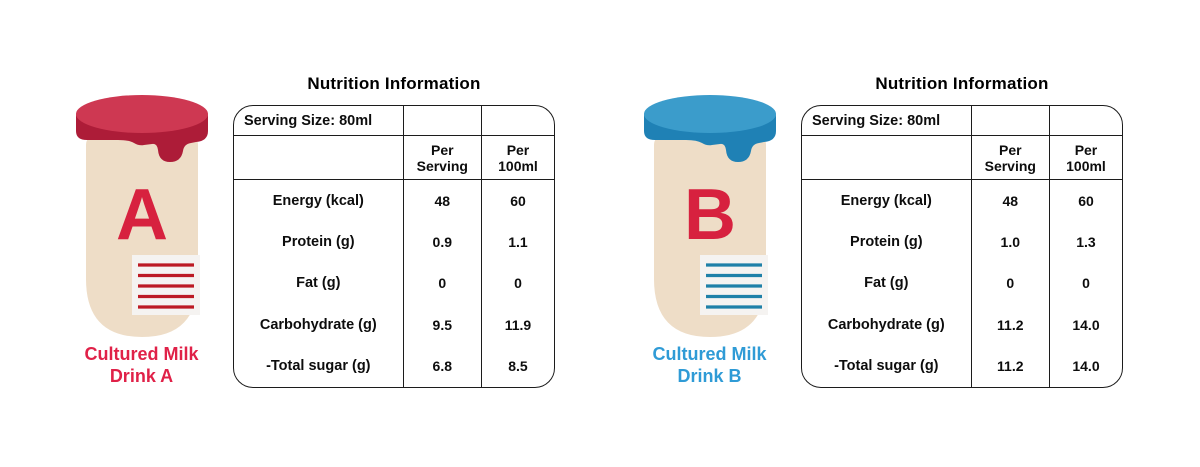  What do you see at coordinates (518, 324) in the screenshot?
I see `value-per-100ml: 11.9` at bounding box center [518, 324].